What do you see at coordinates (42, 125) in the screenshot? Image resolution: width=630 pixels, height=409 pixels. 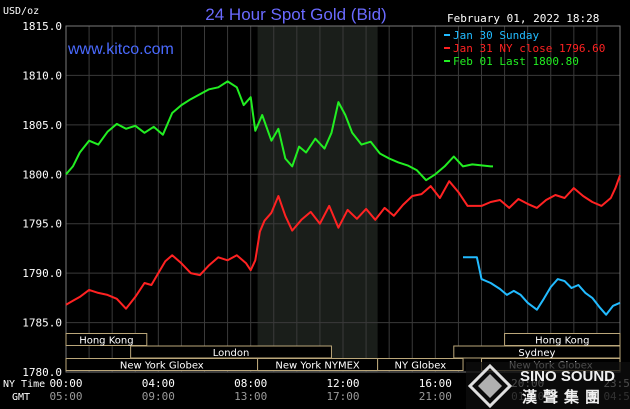 I see `y-tick-label: 1805.0` at bounding box center [42, 125].